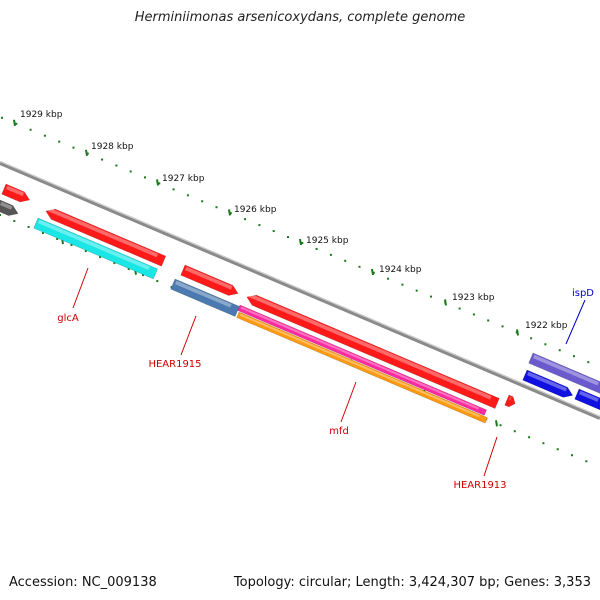  Describe the element at coordinates (16, 193) in the screenshot. I see `gene-red-a` at that location.